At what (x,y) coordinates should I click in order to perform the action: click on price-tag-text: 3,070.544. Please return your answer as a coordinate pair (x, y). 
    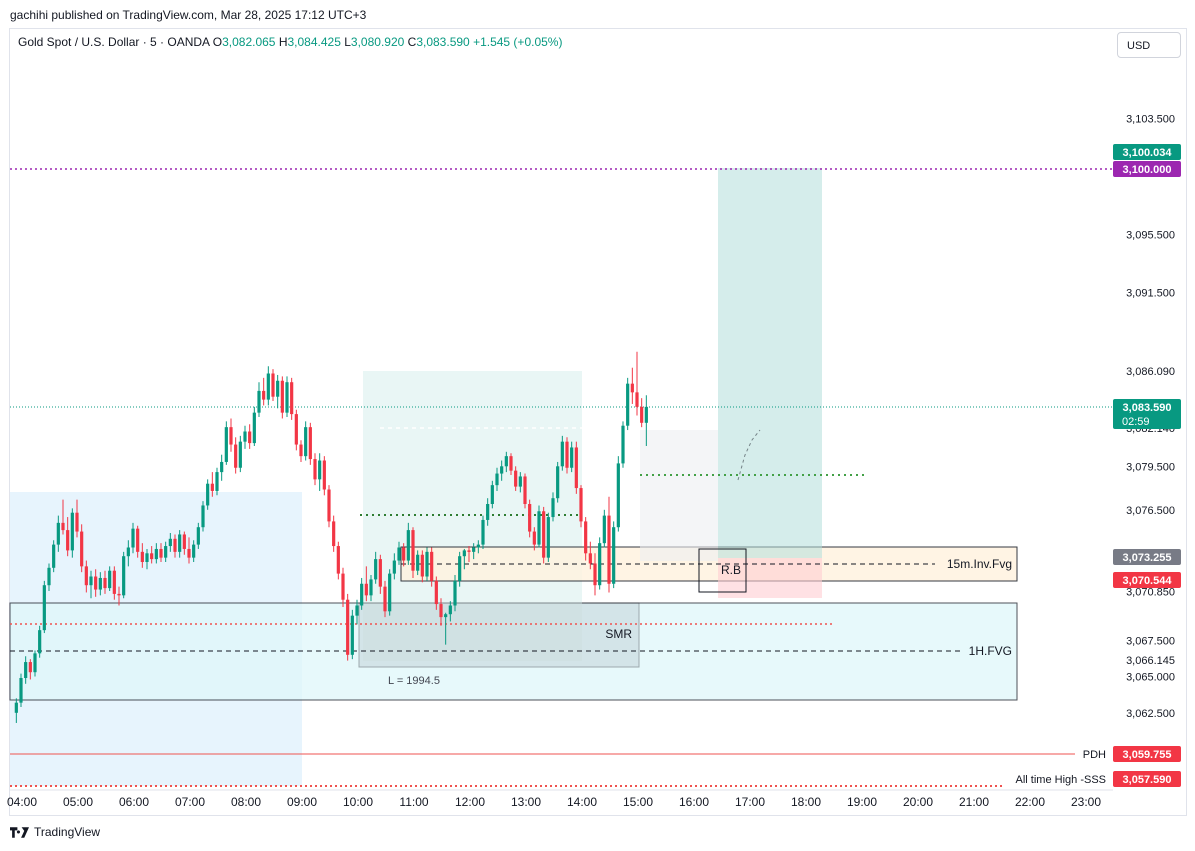
    Looking at the image, I should click on (1148, 581).